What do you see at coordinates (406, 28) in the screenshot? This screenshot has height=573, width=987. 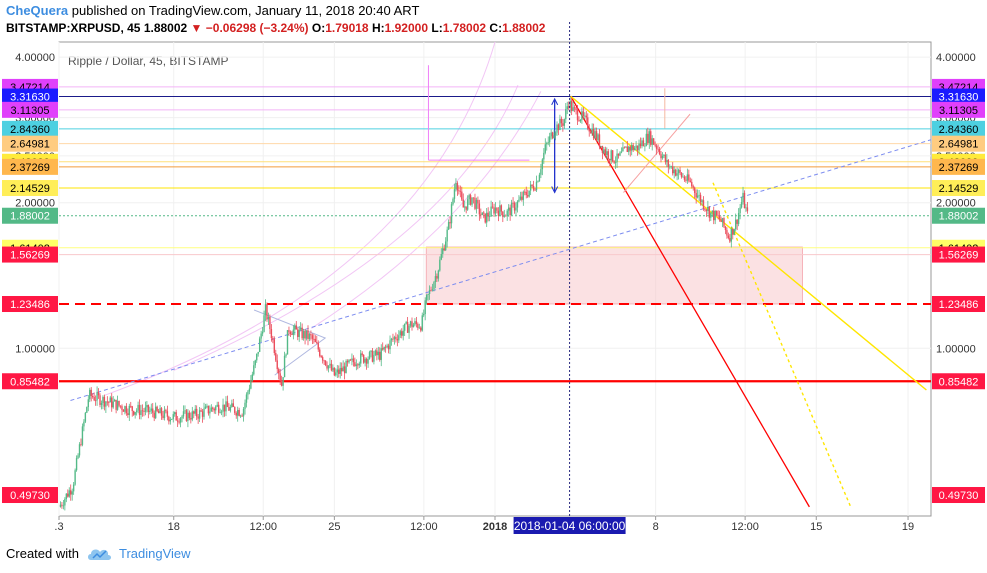 I see `high-value: 1.92000` at bounding box center [406, 28].